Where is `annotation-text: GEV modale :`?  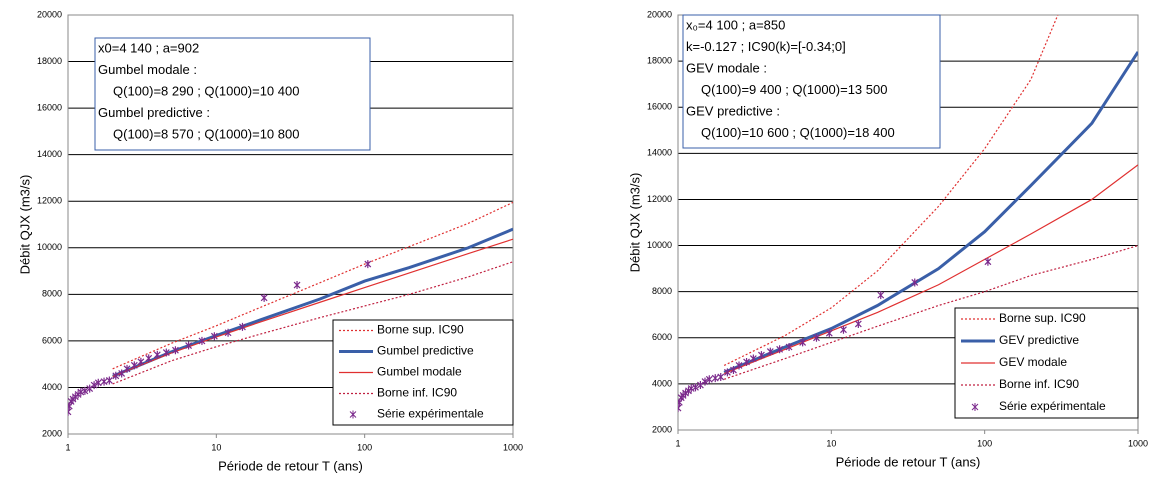
annotation-text: GEV modale : is located at coordinates (726, 67).